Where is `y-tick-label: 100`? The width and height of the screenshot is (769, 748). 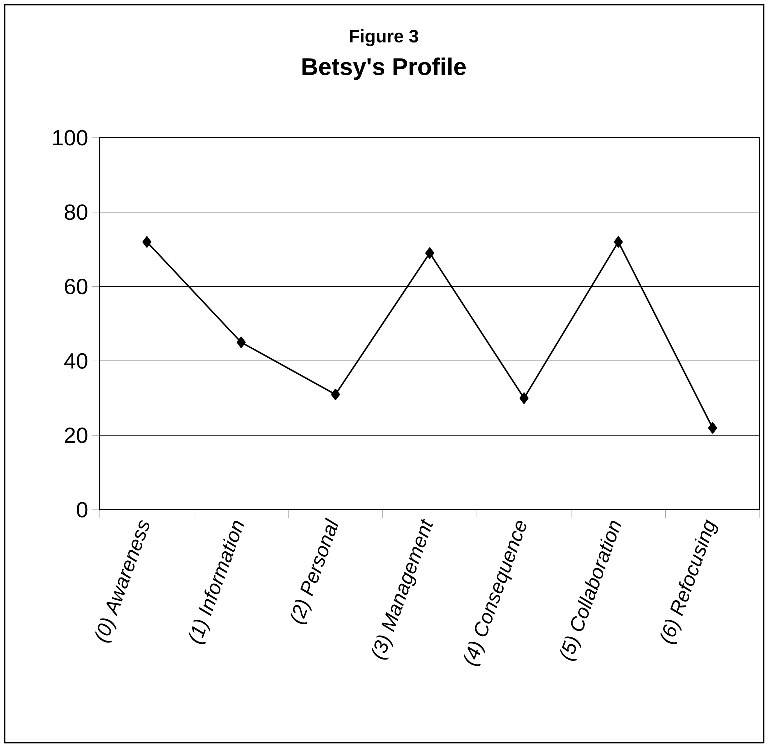 y-tick-label: 100 is located at coordinates (70, 138).